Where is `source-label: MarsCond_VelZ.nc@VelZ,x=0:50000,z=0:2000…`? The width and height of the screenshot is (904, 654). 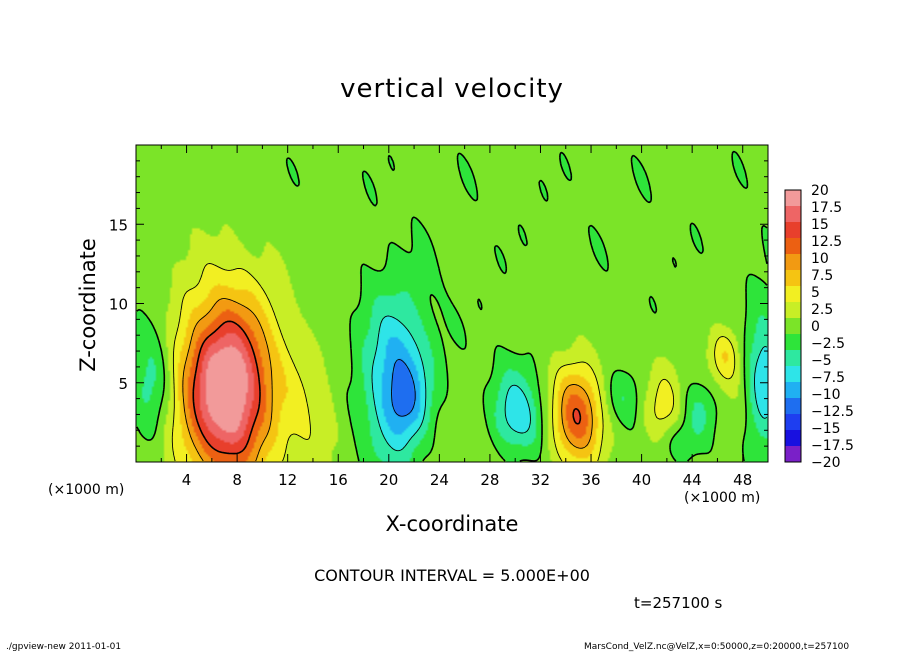 source-label: MarsCond_VelZ.nc@VelZ,x=0:50000,z=0:2000… is located at coordinates (717, 647).